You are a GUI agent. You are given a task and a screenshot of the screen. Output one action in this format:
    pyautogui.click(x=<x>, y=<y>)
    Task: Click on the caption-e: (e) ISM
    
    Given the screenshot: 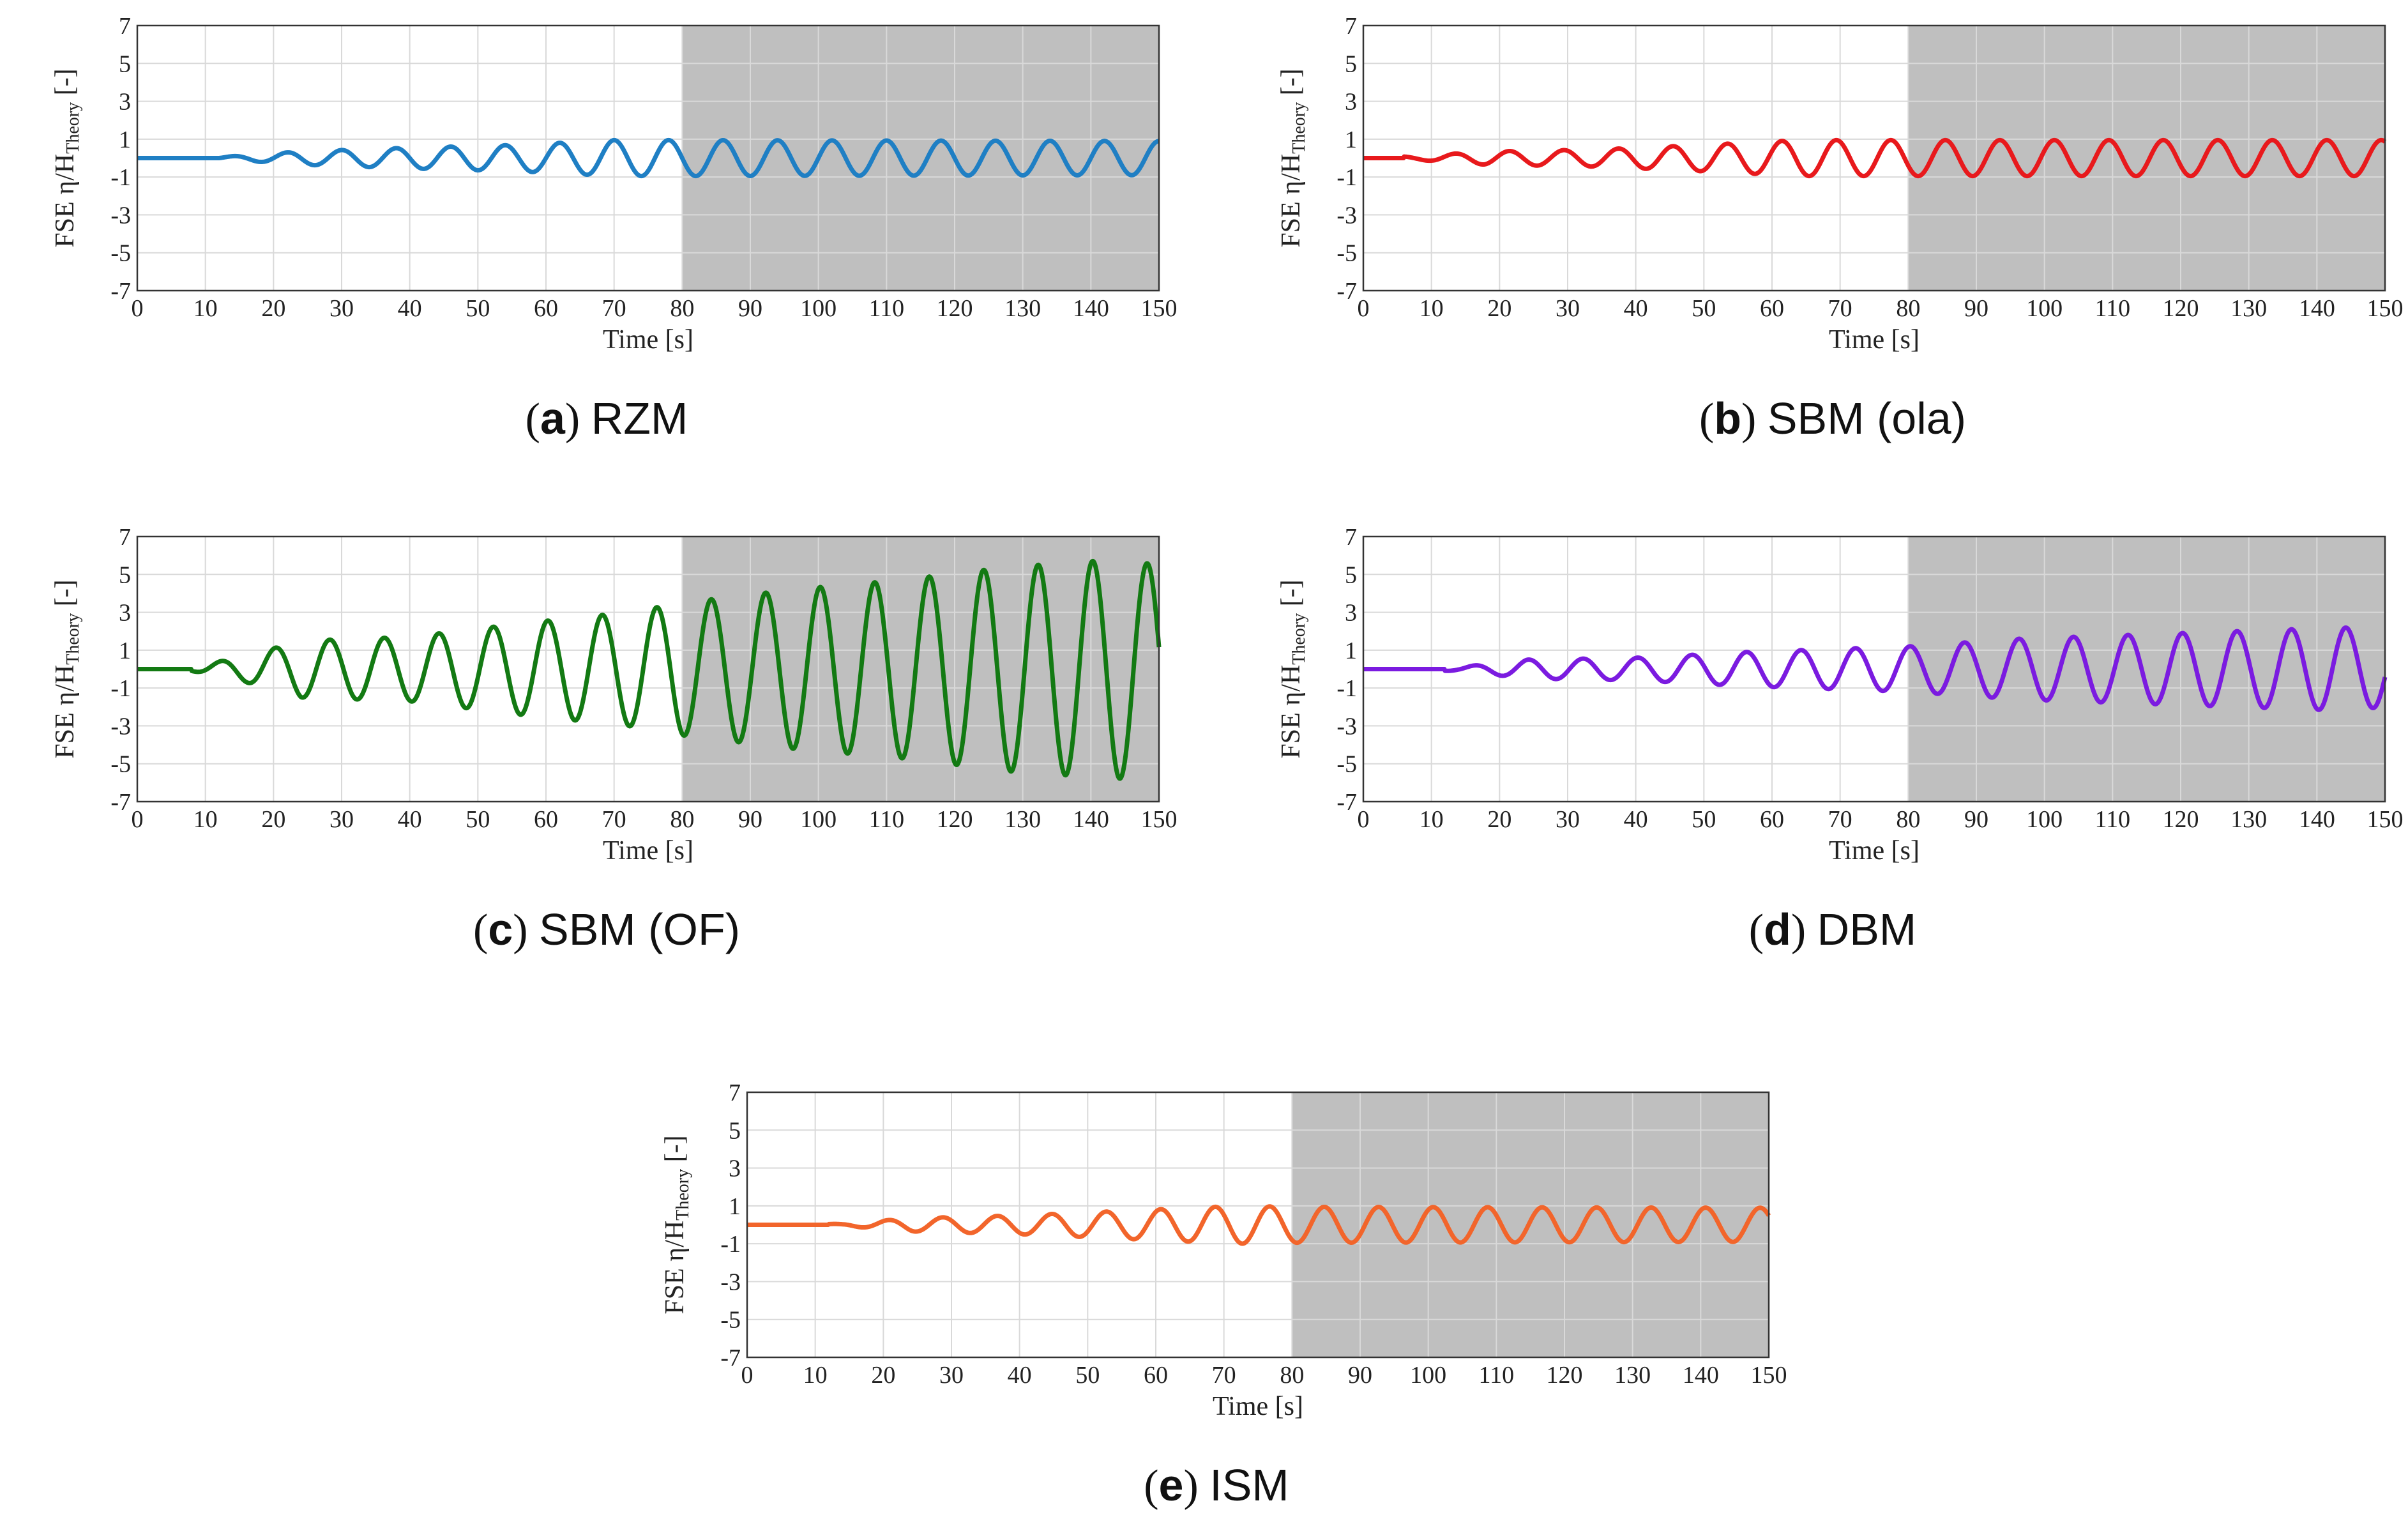 What is the action you would take?
    pyautogui.click(x=1216, y=1485)
    